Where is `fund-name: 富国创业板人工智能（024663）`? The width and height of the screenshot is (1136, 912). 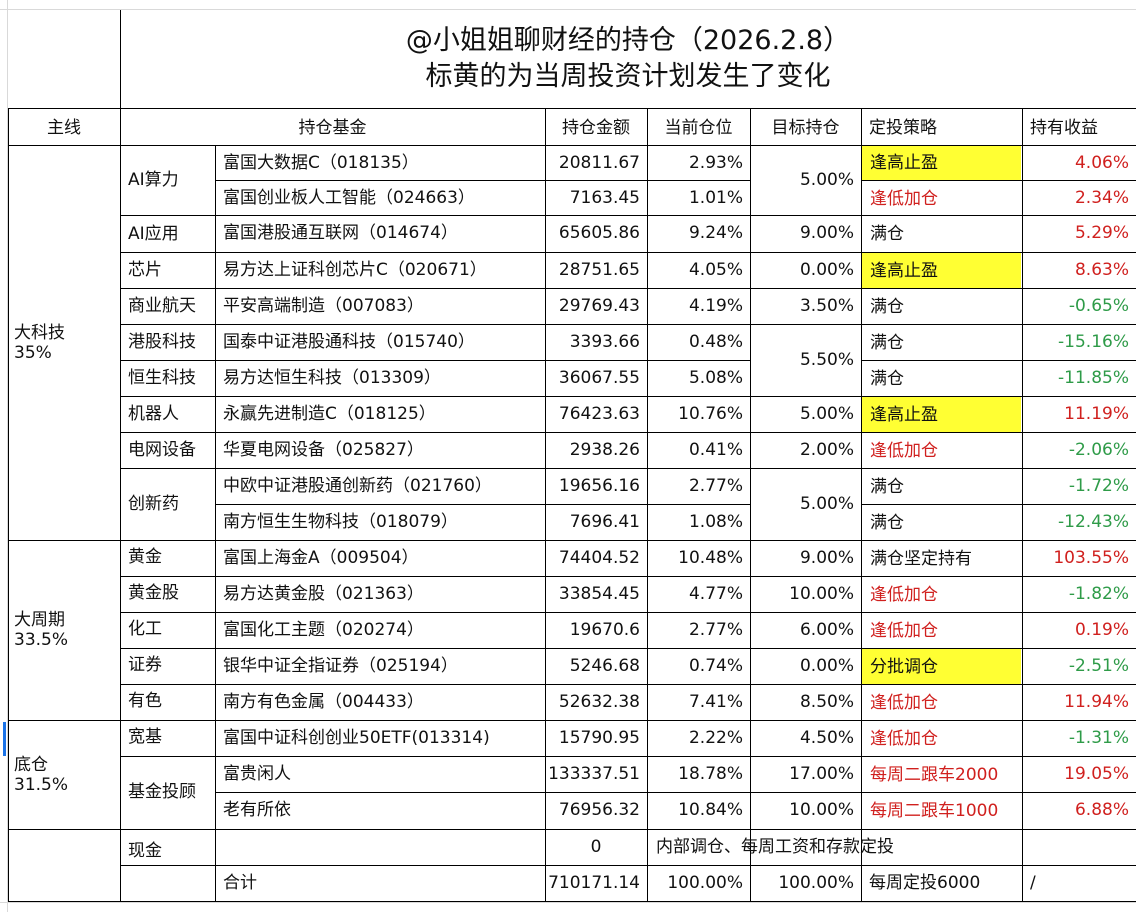
fund-name: 富国创业板人工智能（024663） is located at coordinates (349, 198).